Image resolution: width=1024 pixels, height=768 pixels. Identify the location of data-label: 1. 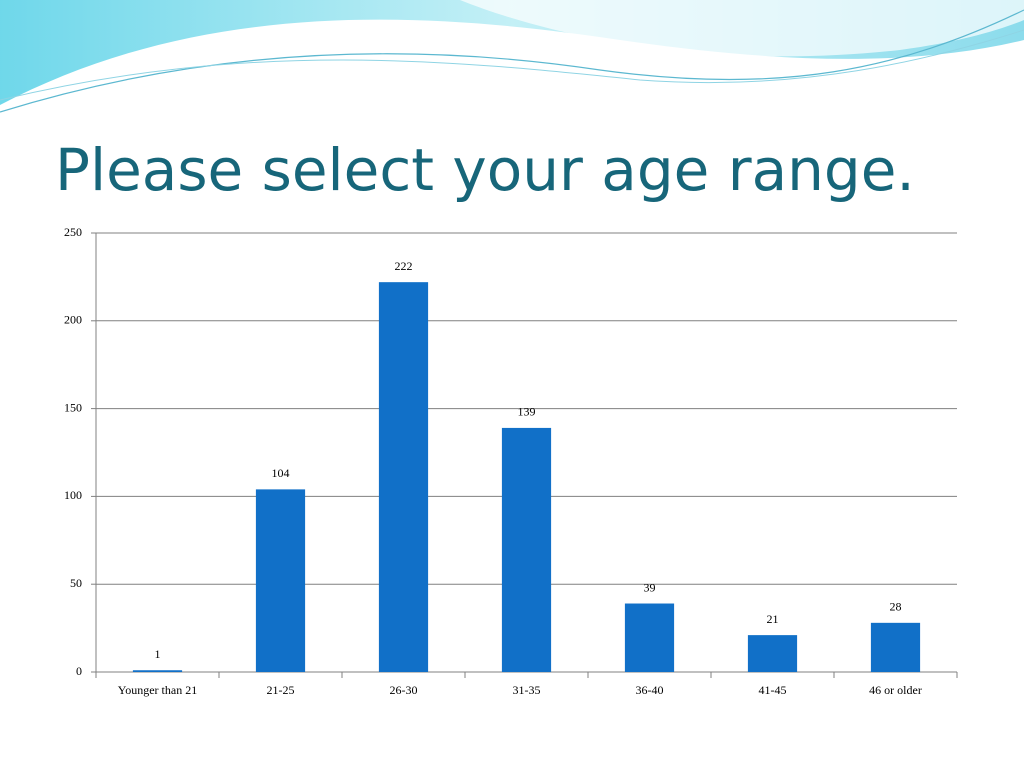
(158, 654).